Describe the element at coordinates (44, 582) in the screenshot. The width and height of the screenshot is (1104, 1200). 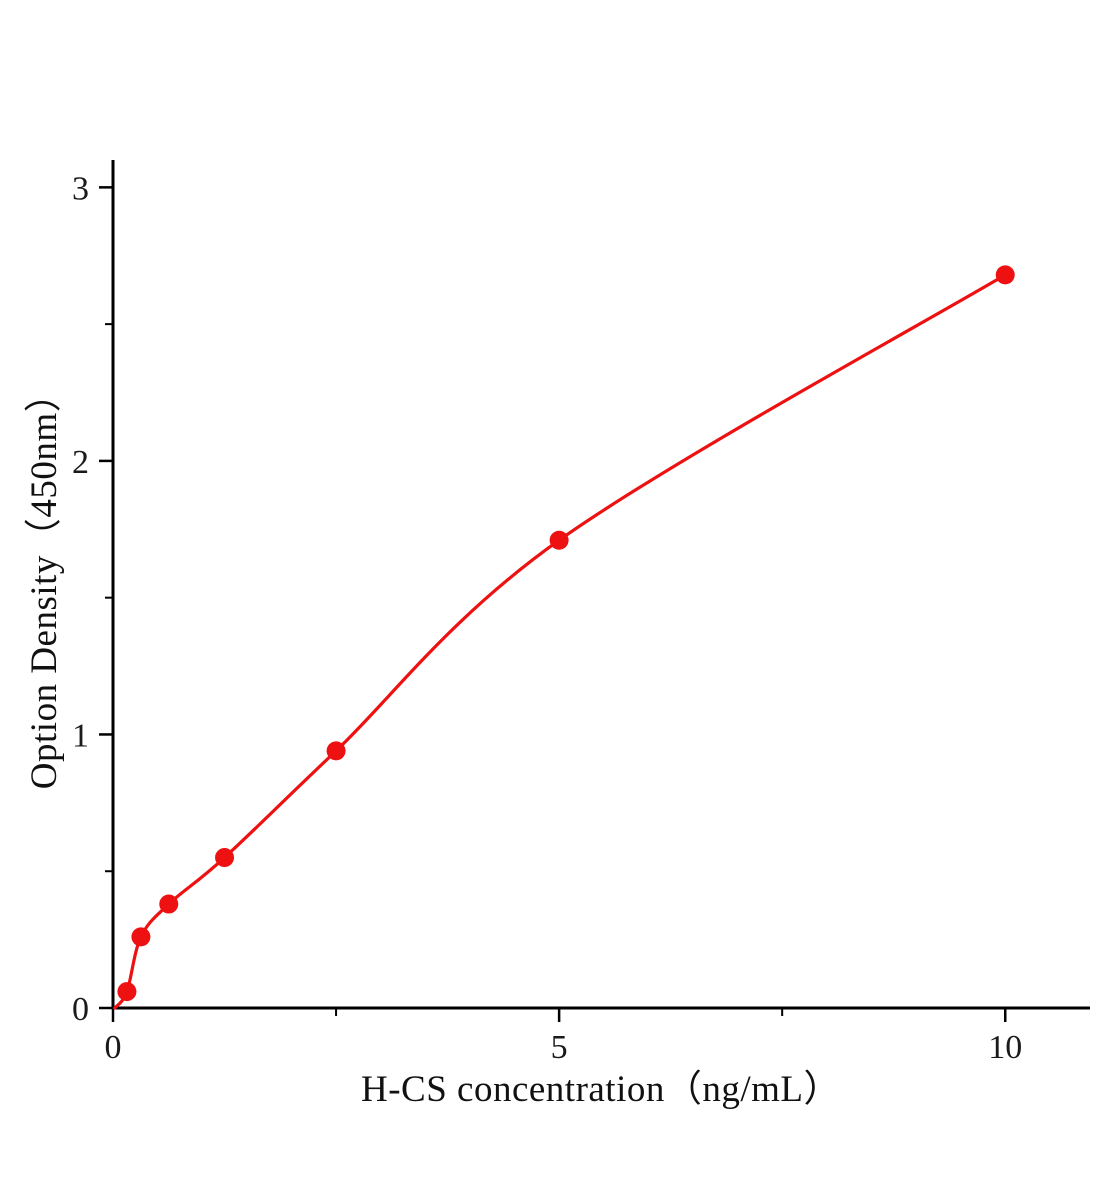
I see `y-axis-label: Option Density（450nm）` at that location.